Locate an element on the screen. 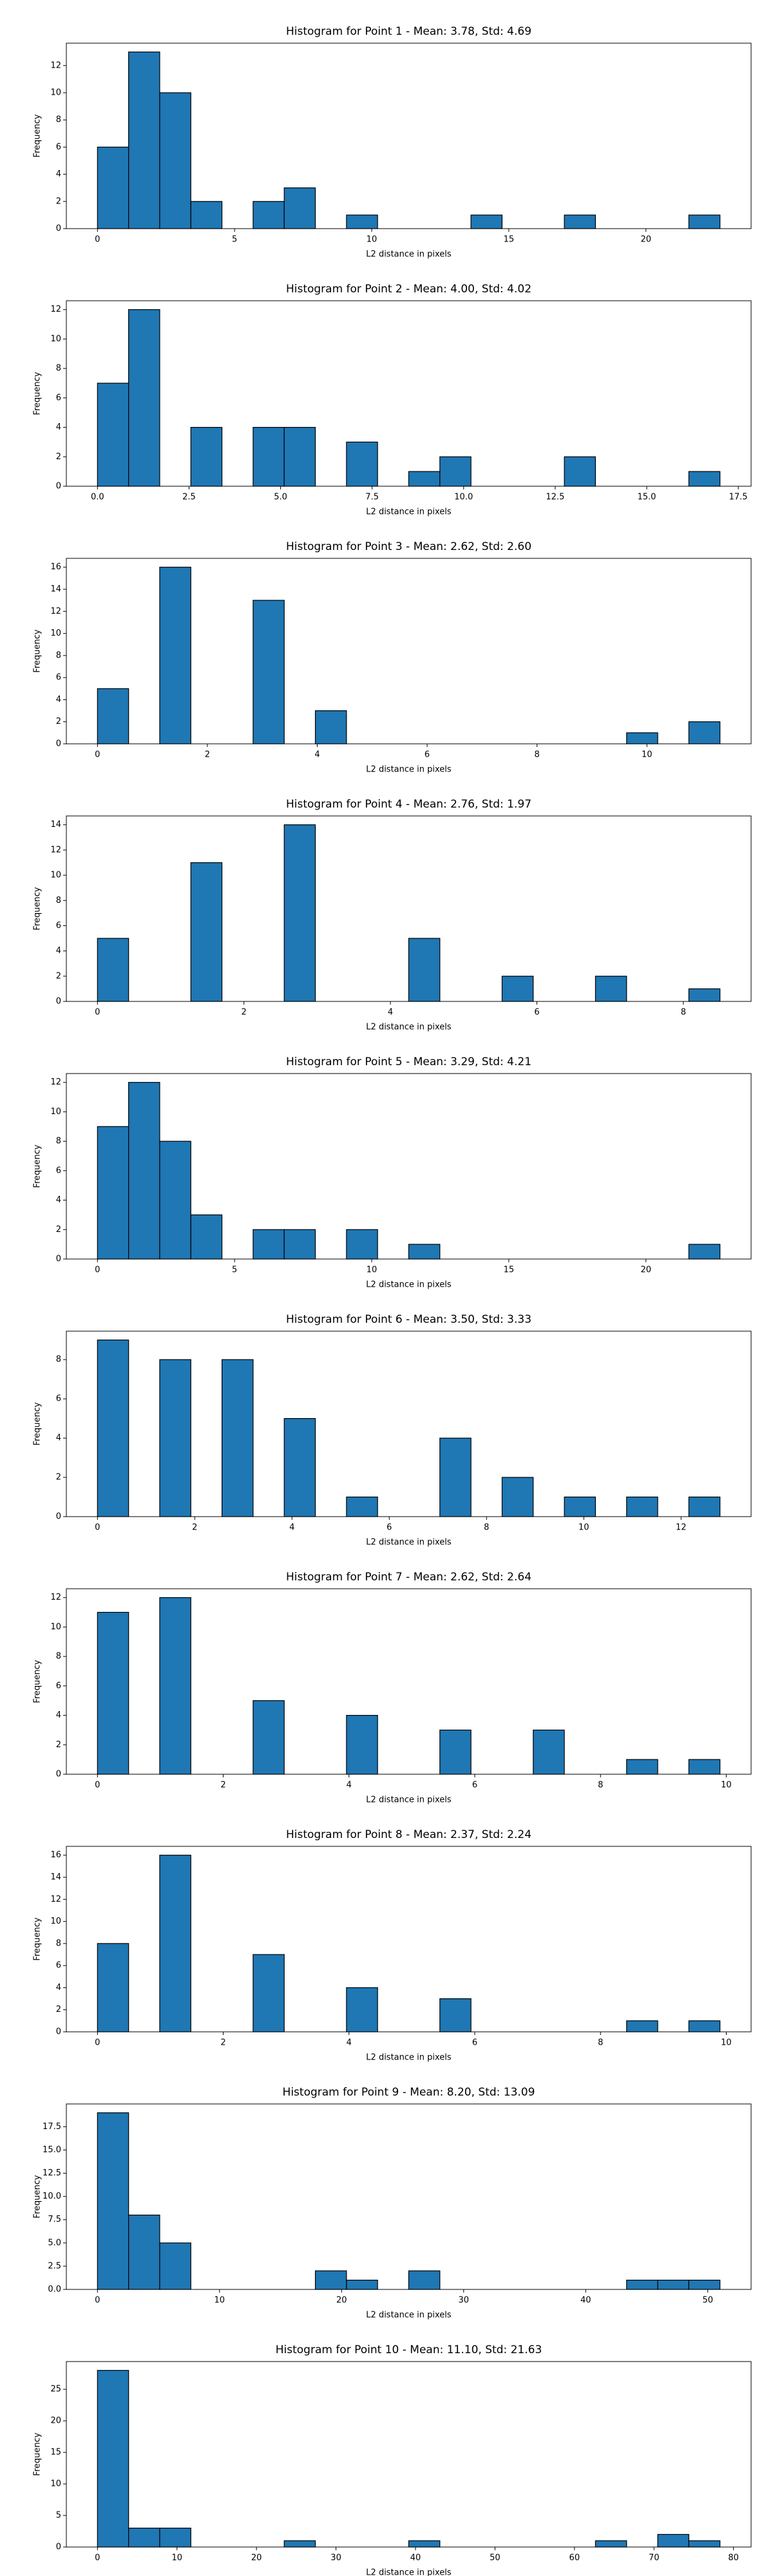 This screenshot has height=2576, width=773. y-tick-label: 25 is located at coordinates (55, 2390).